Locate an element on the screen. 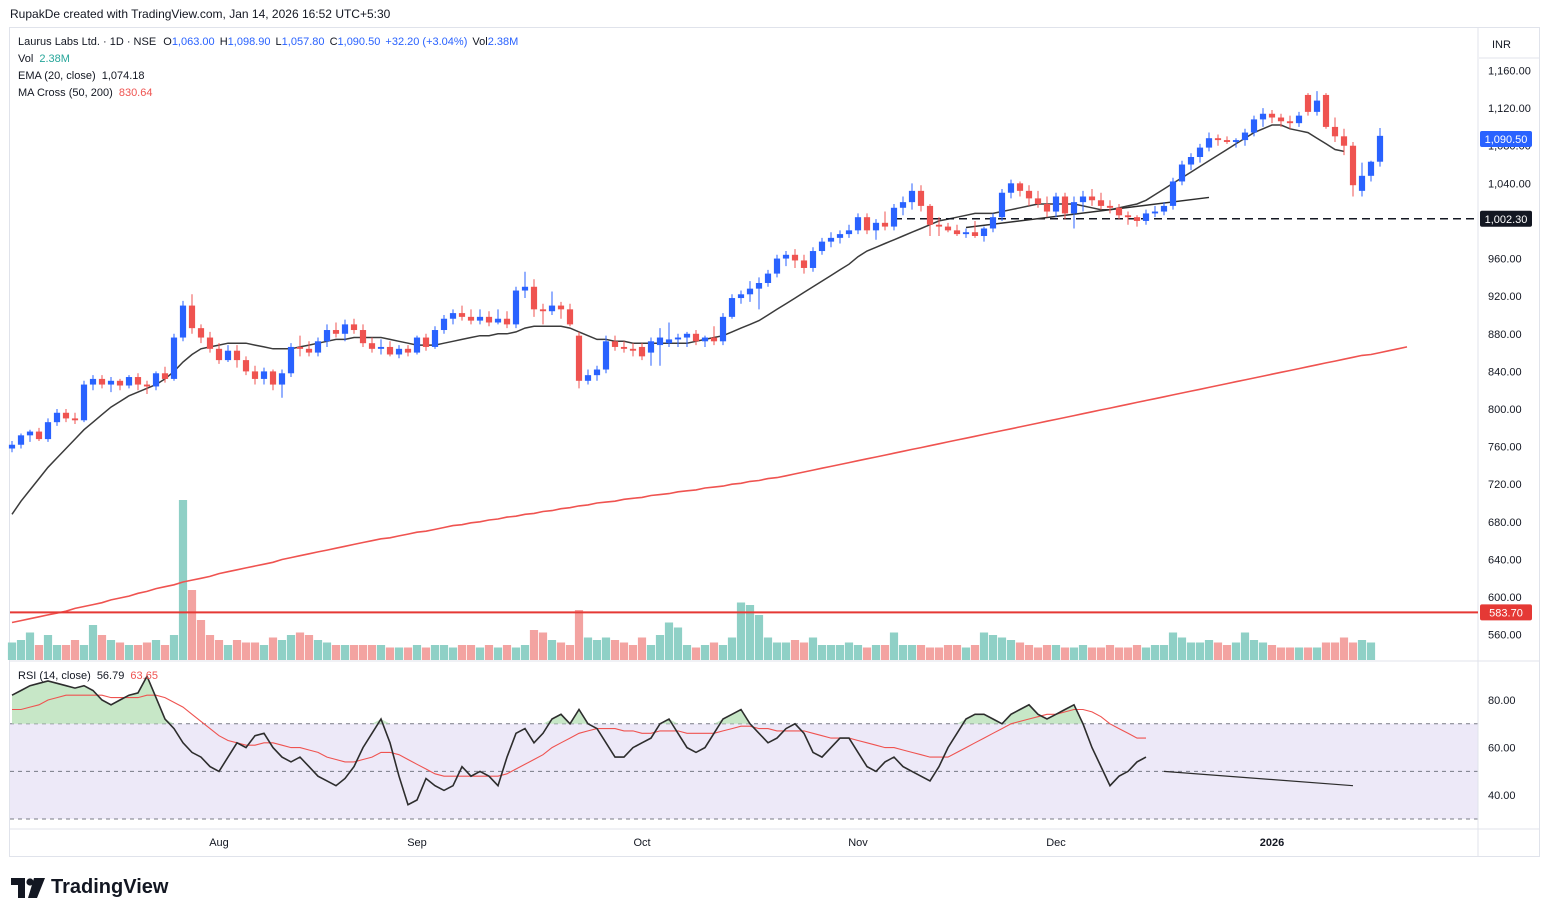 This screenshot has width=1550, height=917. vol-legend: Vol 2.38M is located at coordinates (44, 59).